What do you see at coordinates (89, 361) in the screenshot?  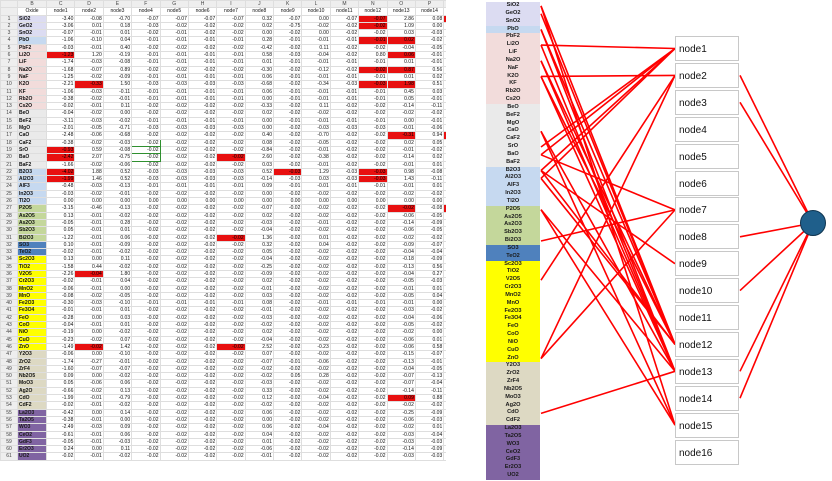 I see `value-cell: -0.27` at bounding box center [89, 361].